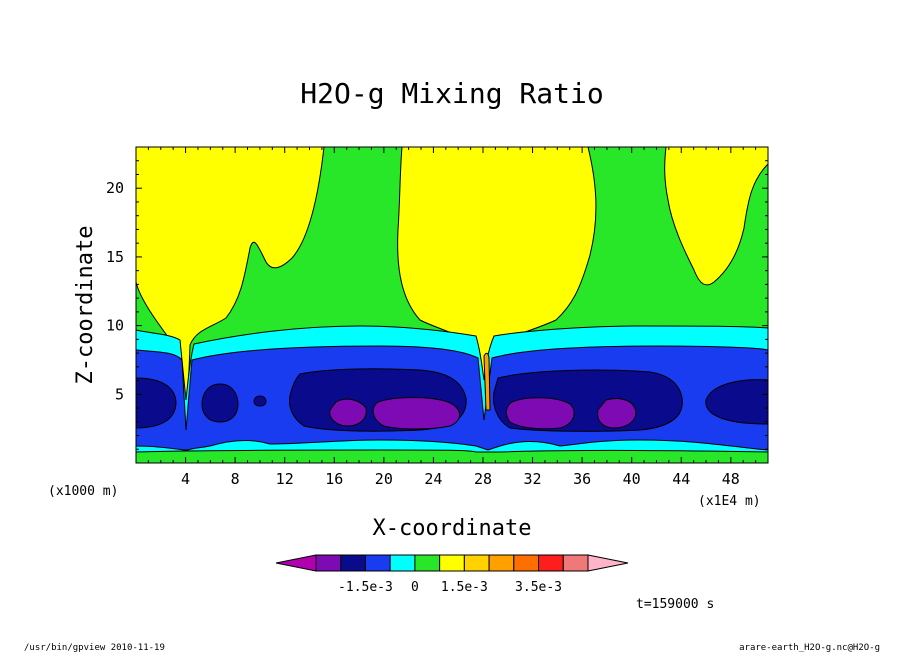  What do you see at coordinates (235, 479) in the screenshot?
I see `x-tick-label: 8` at bounding box center [235, 479].